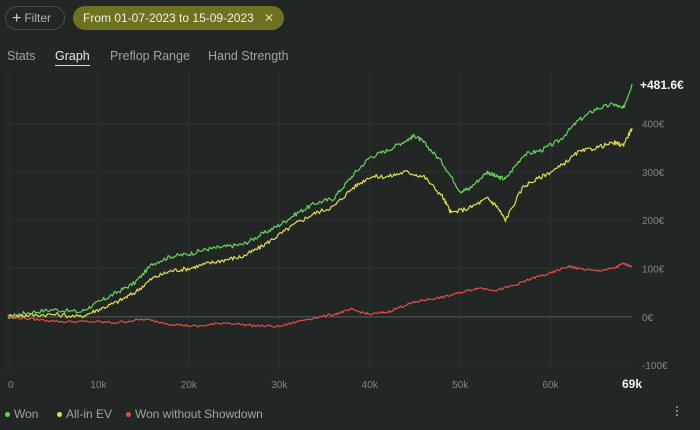  What do you see at coordinates (11, 385) in the screenshot?
I see `x-tick-label: 0` at bounding box center [11, 385].